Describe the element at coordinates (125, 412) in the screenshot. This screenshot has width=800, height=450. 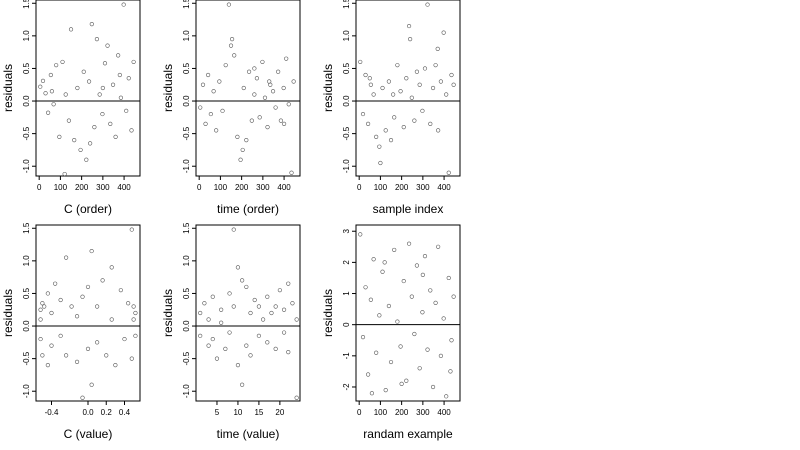
I see `x-tick-label: 0.4` at that location.